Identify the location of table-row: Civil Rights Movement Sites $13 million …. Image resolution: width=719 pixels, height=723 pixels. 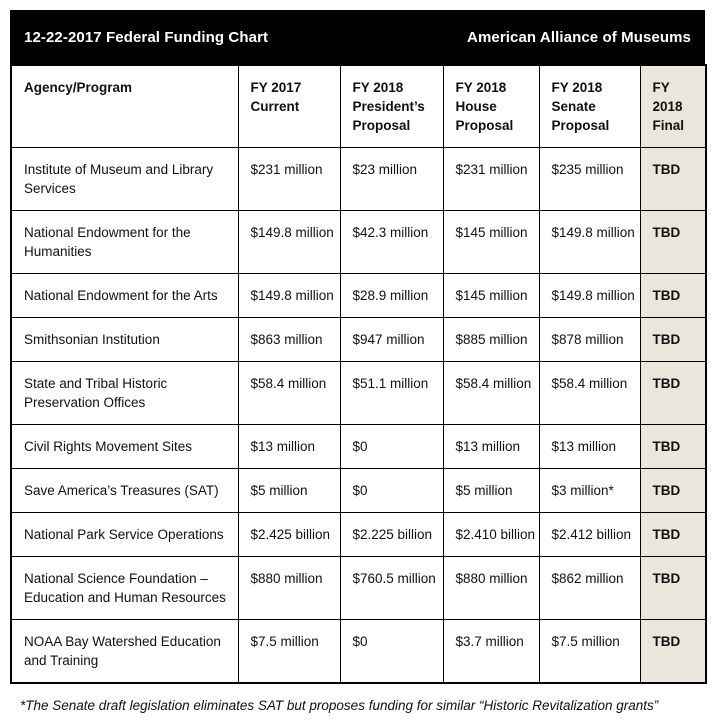
(358, 446).